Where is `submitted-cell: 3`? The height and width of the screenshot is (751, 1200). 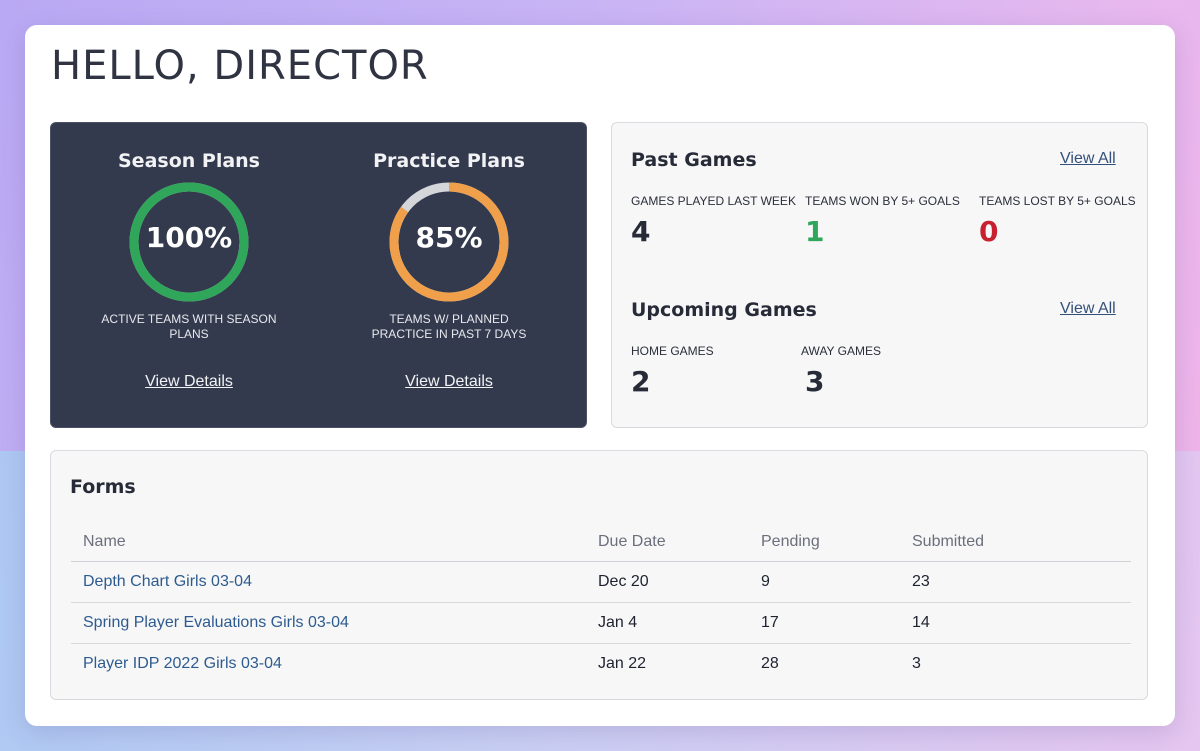 submitted-cell: 3 is located at coordinates (916, 663).